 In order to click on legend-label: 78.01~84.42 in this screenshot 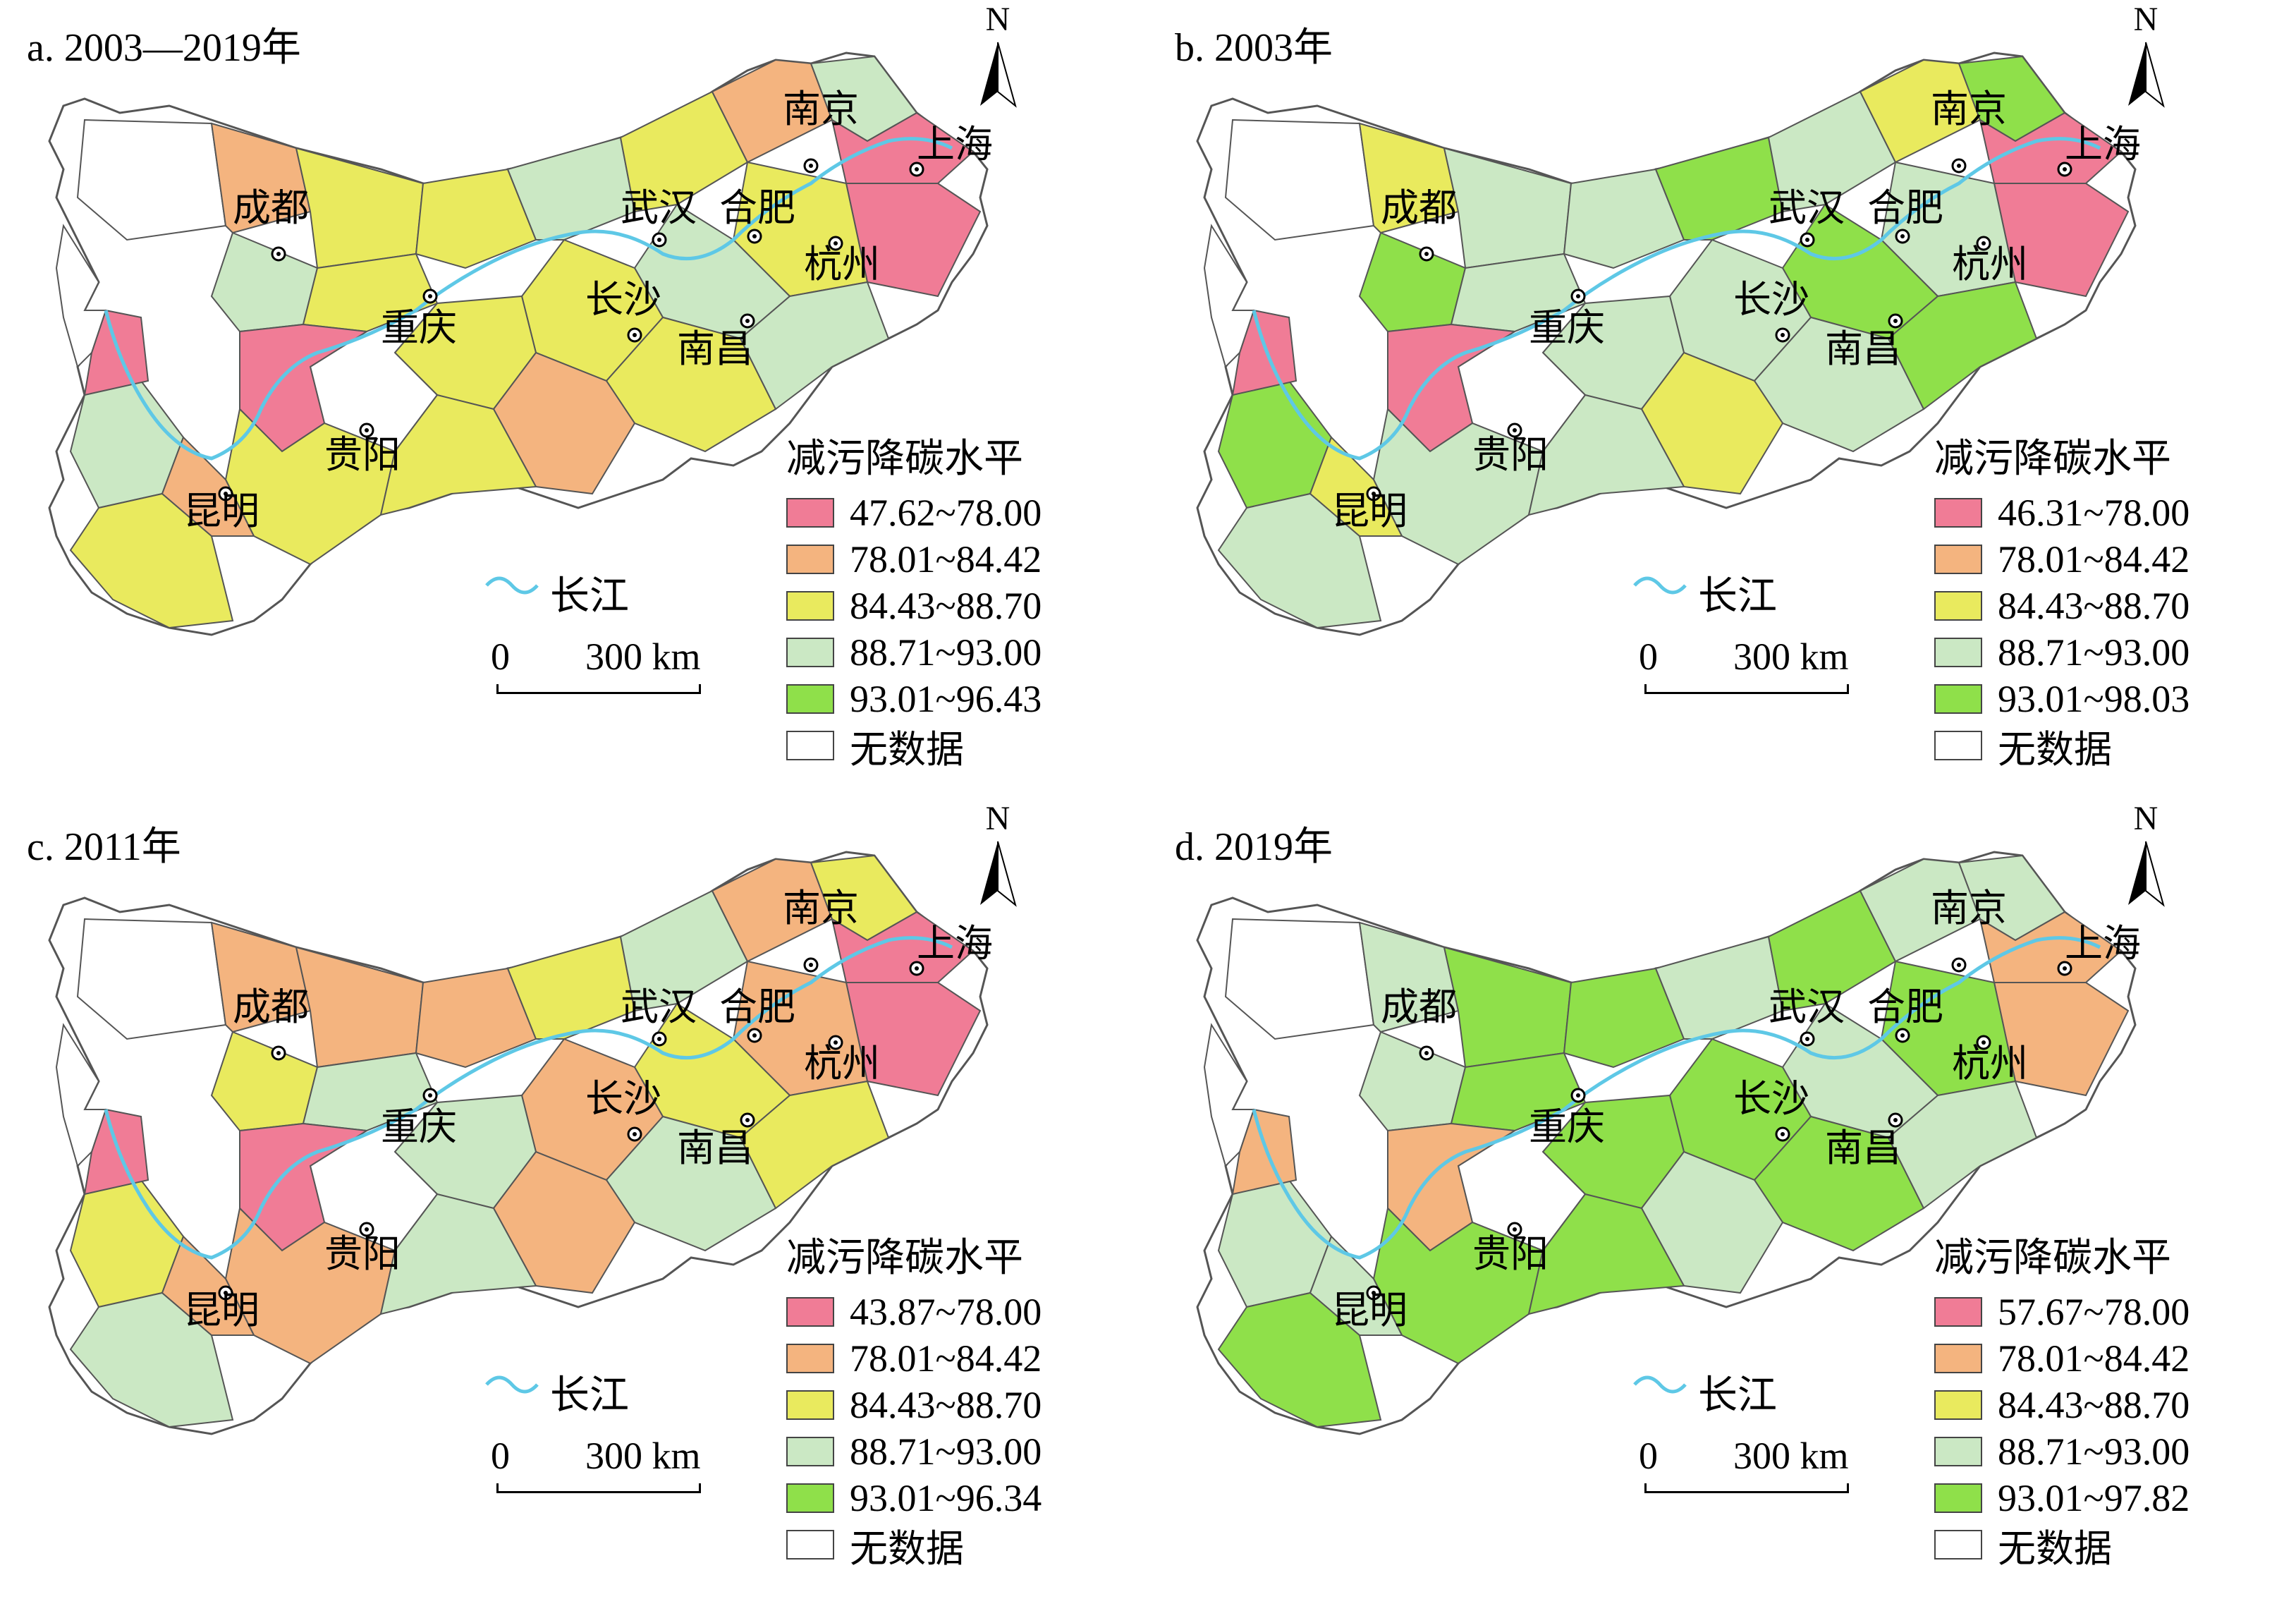, I will do `click(2094, 559)`.